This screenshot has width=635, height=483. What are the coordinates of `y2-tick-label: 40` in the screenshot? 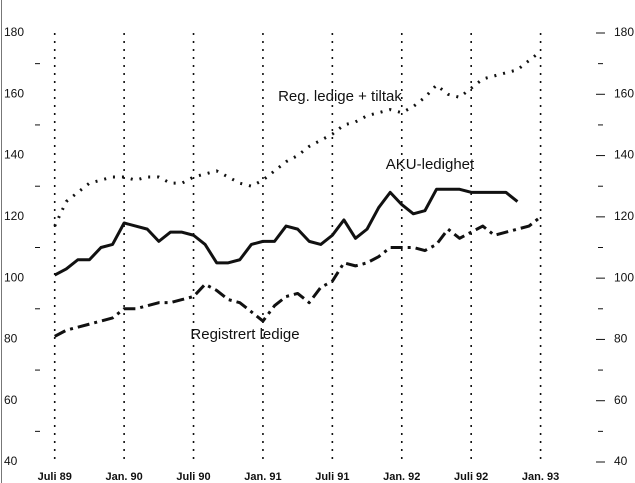 It's located at (621, 461).